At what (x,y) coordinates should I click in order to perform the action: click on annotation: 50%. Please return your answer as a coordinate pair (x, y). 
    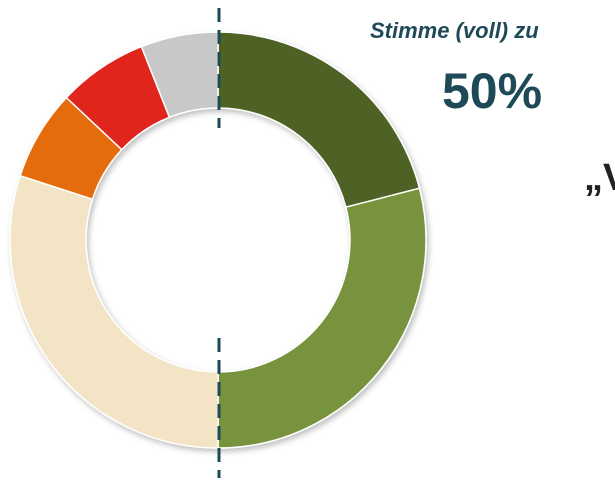
    Looking at the image, I should click on (492, 91).